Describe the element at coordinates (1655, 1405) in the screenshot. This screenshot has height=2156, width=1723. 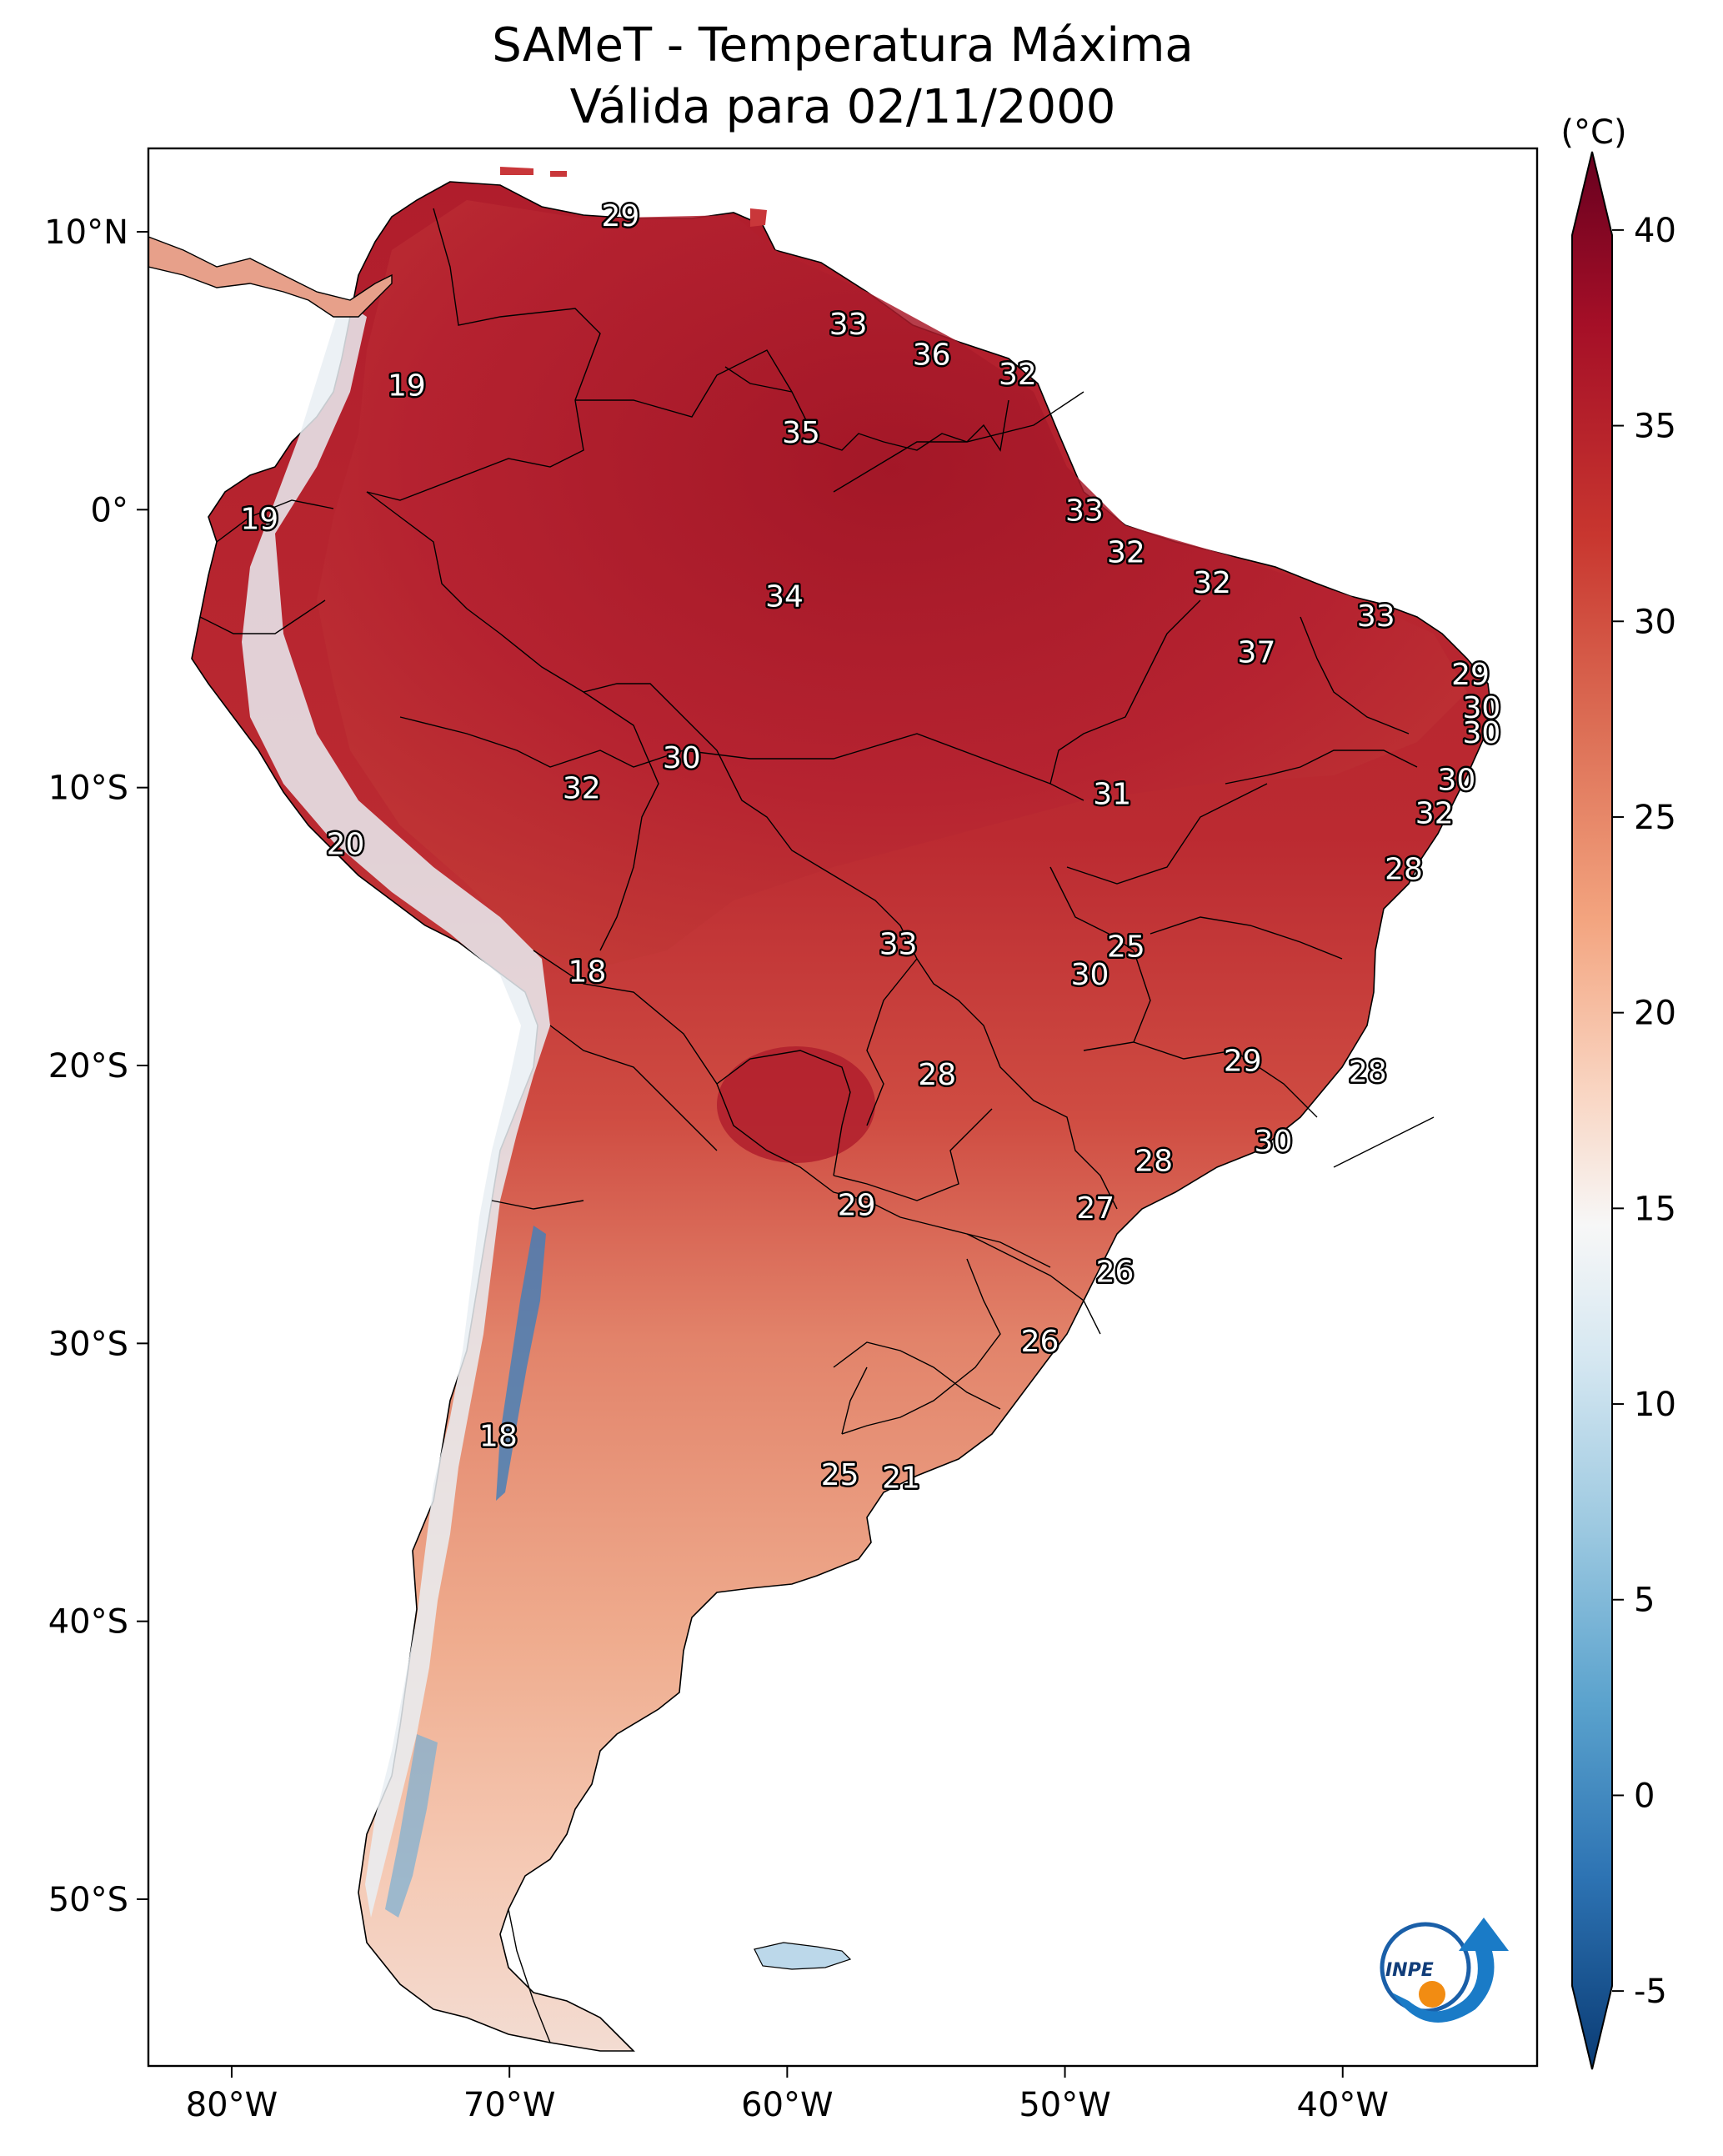
I see `colorbar-tick-label: 10` at that location.